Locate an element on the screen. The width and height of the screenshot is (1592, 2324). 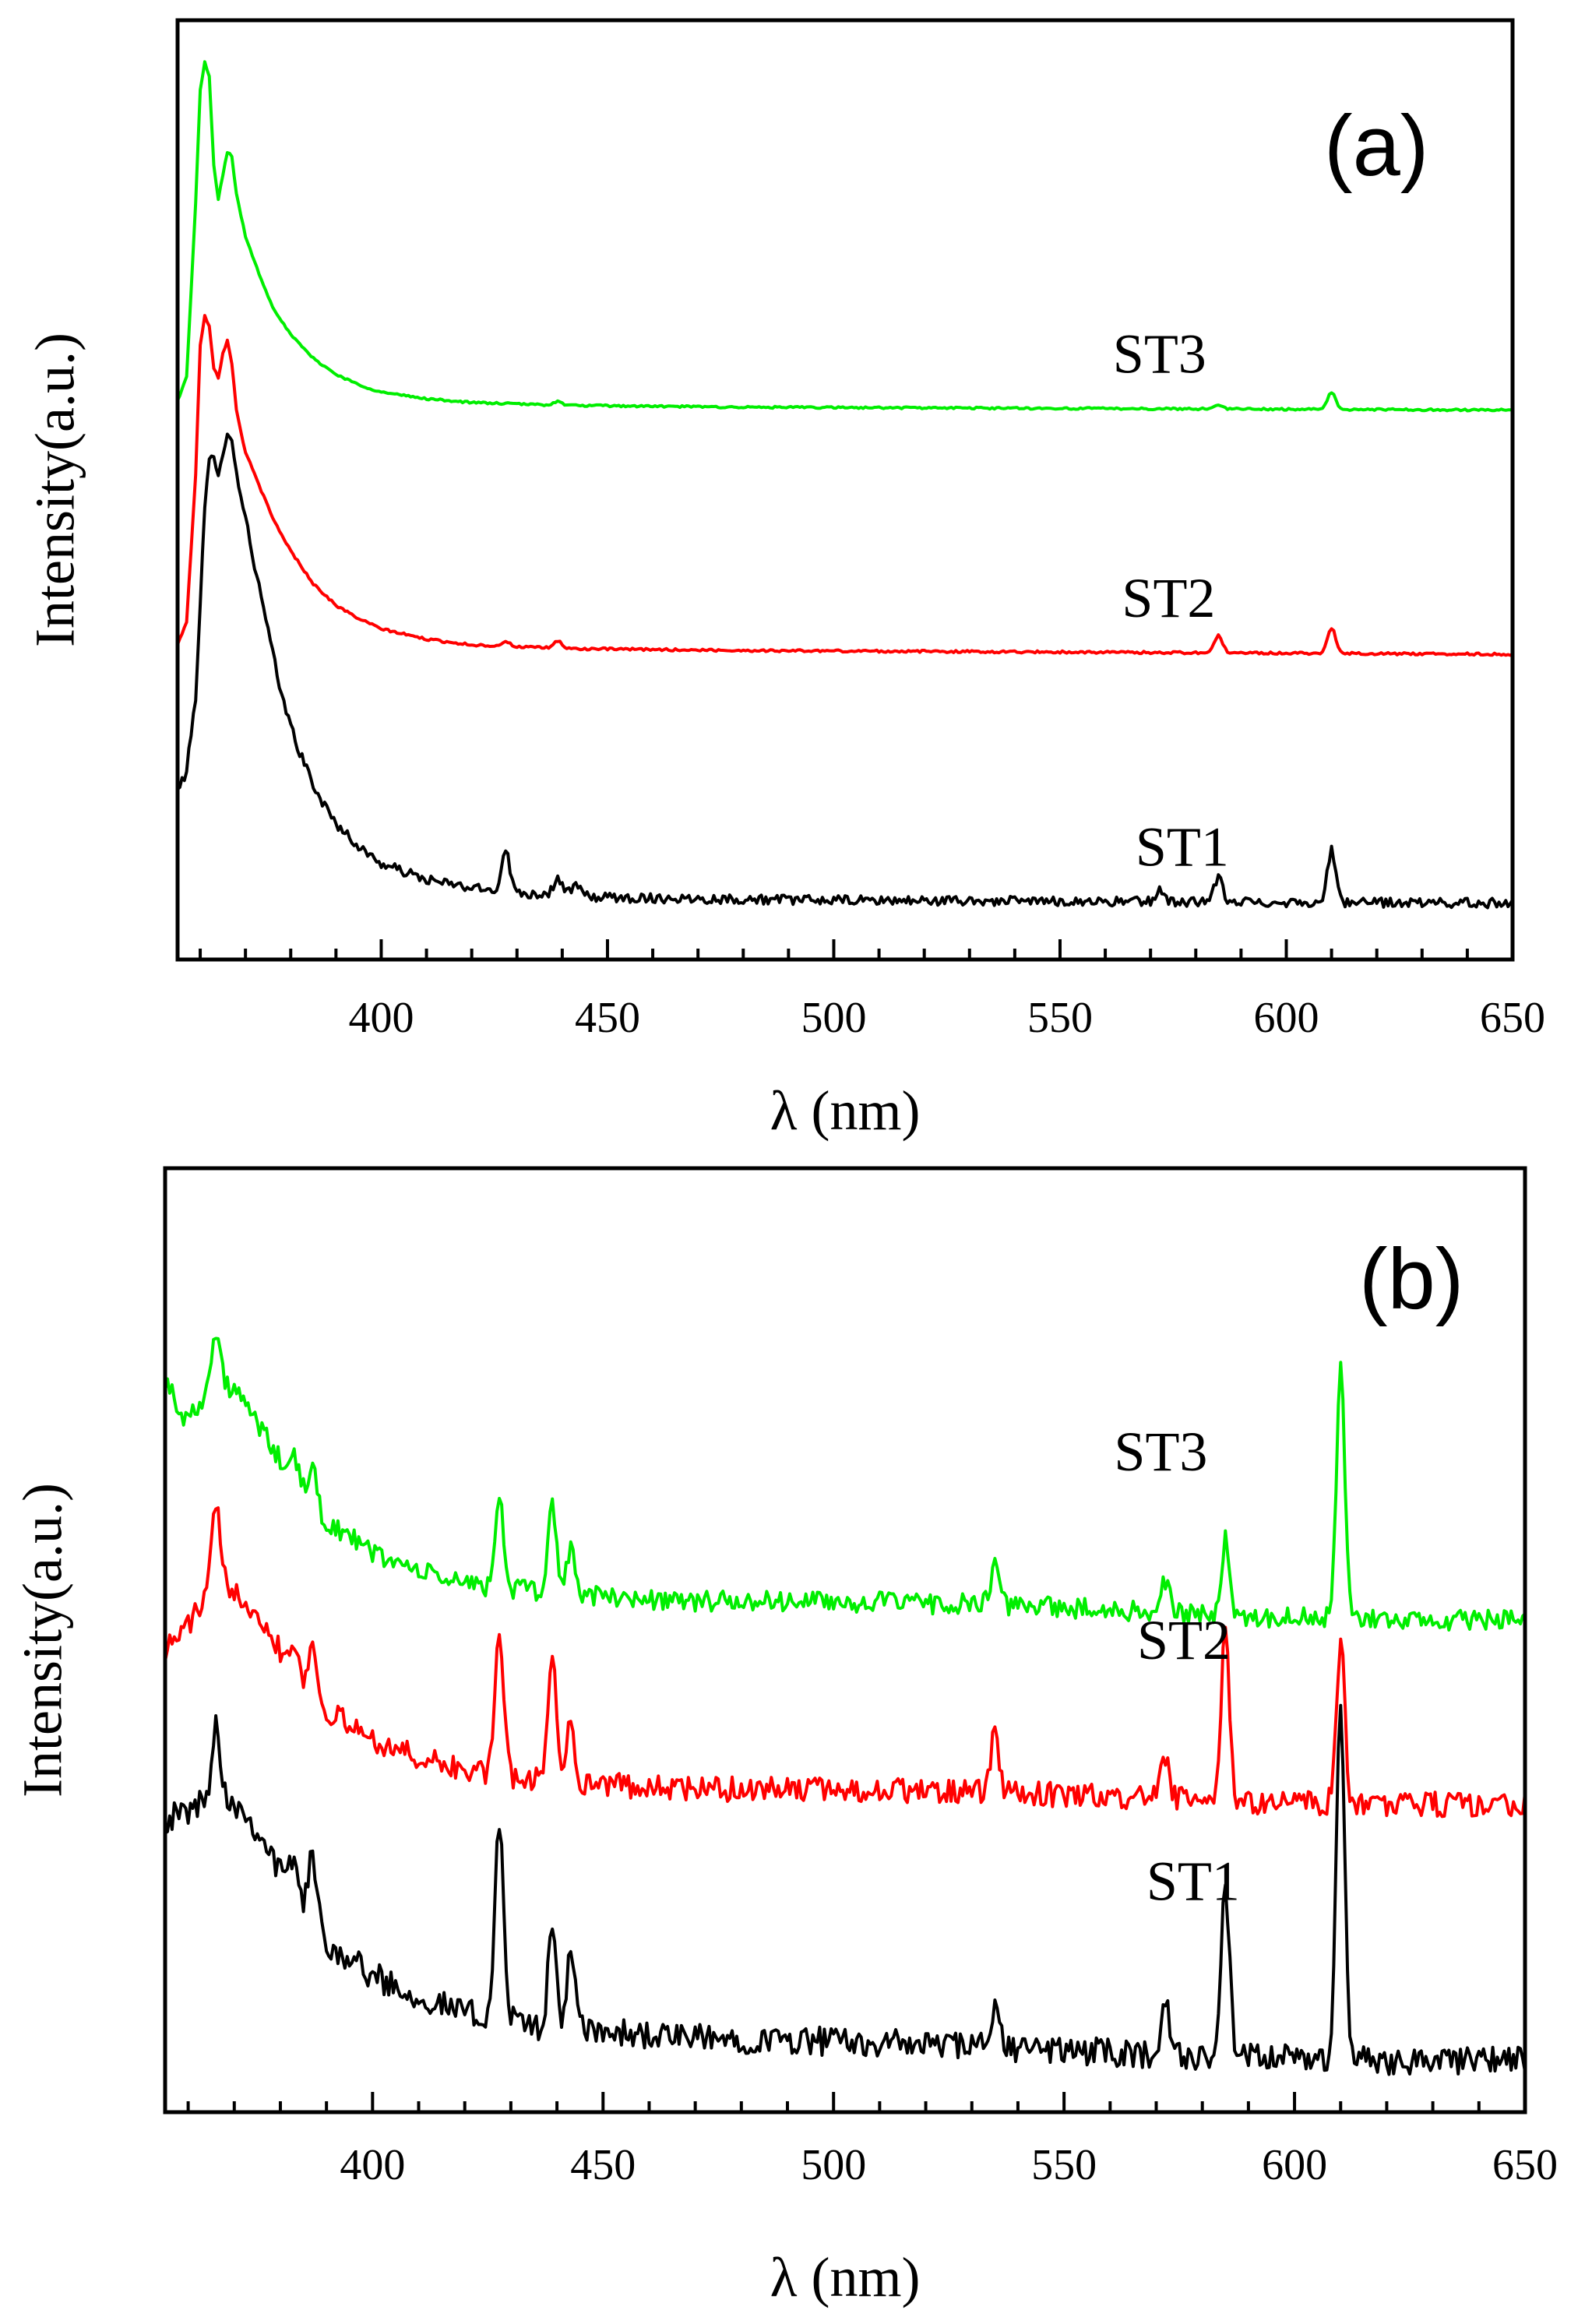
panel-label: (a) is located at coordinates (1376, 146).